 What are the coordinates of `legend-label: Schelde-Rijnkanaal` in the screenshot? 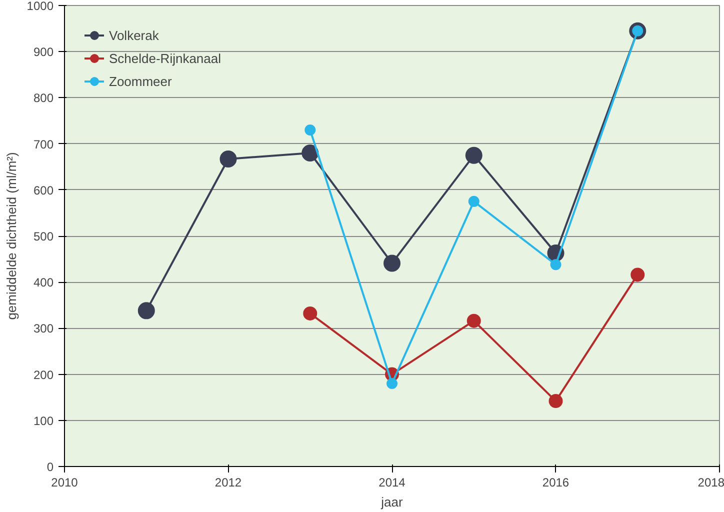 It's located at (165, 58).